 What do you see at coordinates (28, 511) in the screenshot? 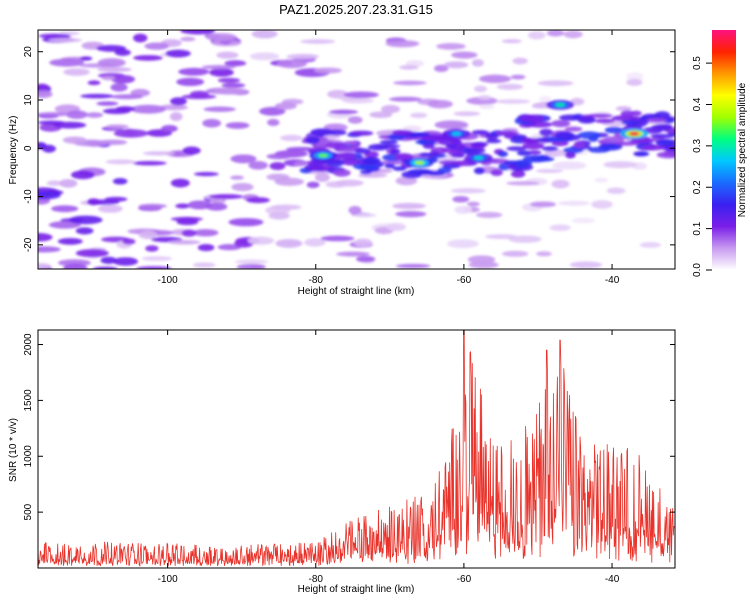
I see `y-tick-label: 500` at bounding box center [28, 511].